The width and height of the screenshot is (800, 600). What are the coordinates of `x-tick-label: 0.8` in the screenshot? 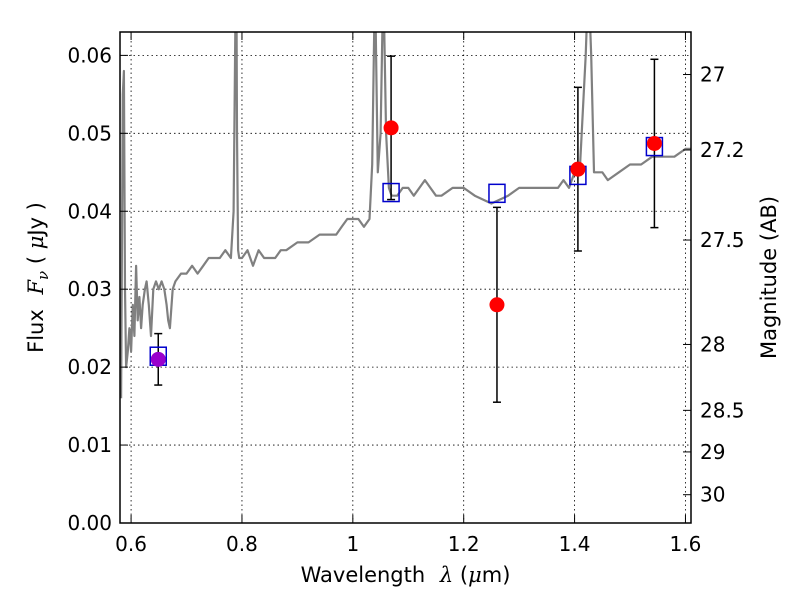 It's located at (242, 544).